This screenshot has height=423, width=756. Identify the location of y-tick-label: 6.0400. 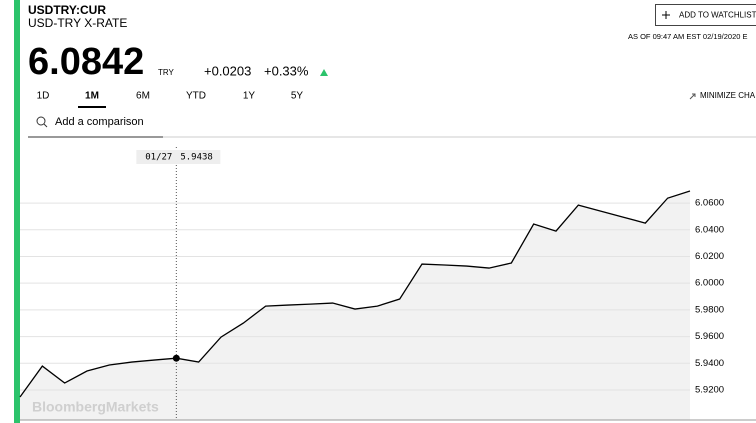
(709, 229).